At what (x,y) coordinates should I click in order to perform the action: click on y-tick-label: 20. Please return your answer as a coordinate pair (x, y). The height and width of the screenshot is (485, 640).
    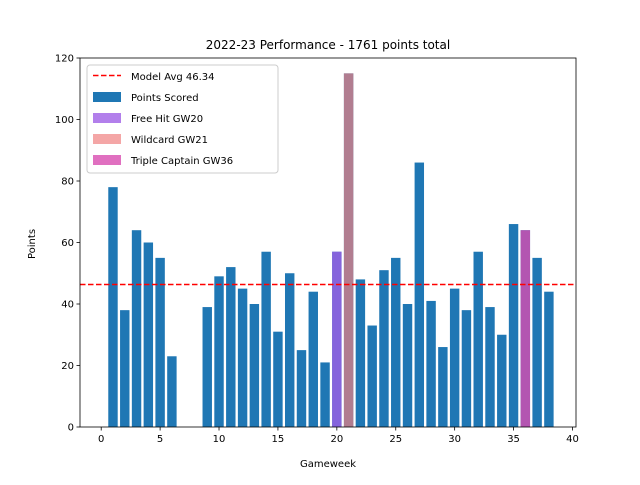
    Looking at the image, I should click on (67, 366).